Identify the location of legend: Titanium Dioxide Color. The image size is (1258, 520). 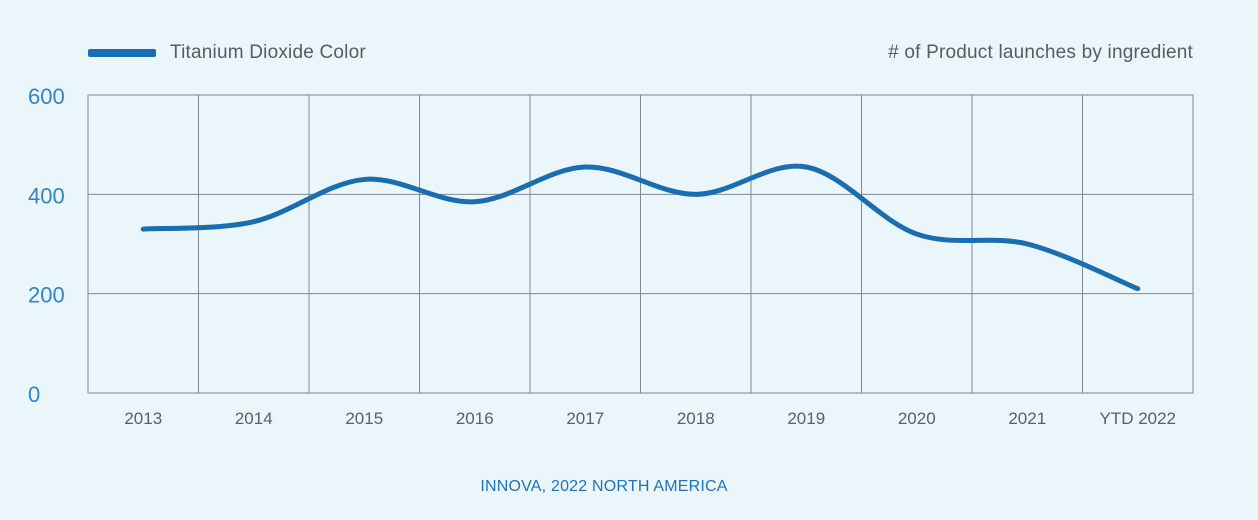
(227, 53).